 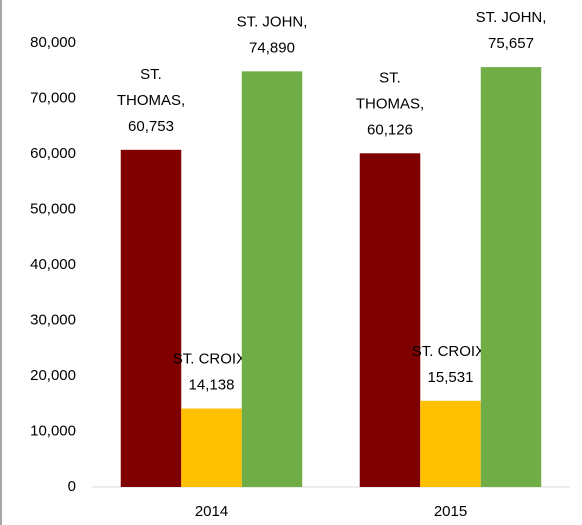 I want to click on y-tick-label: 0, so click(x=72, y=486).